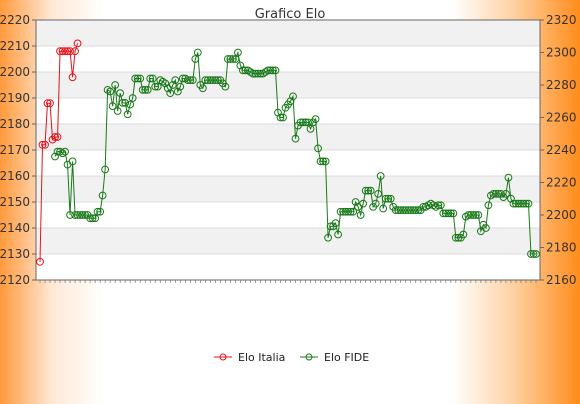  Describe the element at coordinates (15, 150) in the screenshot. I see `left-tick-label: 2170` at that location.